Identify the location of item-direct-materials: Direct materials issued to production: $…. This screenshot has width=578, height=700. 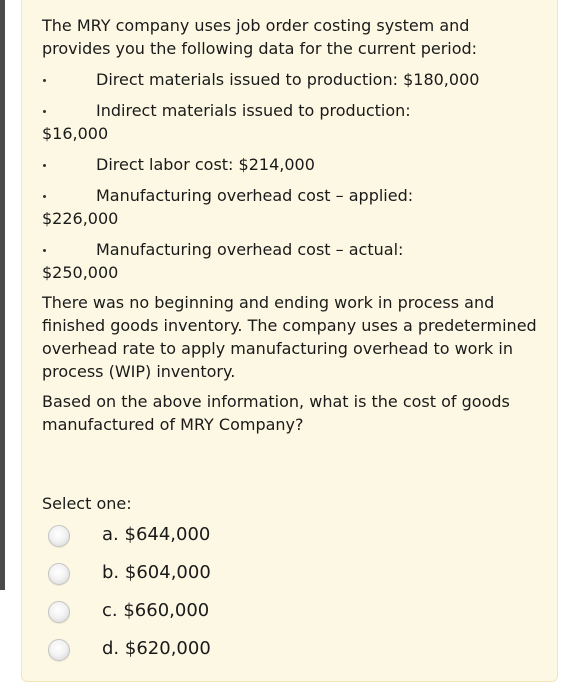
(288, 79).